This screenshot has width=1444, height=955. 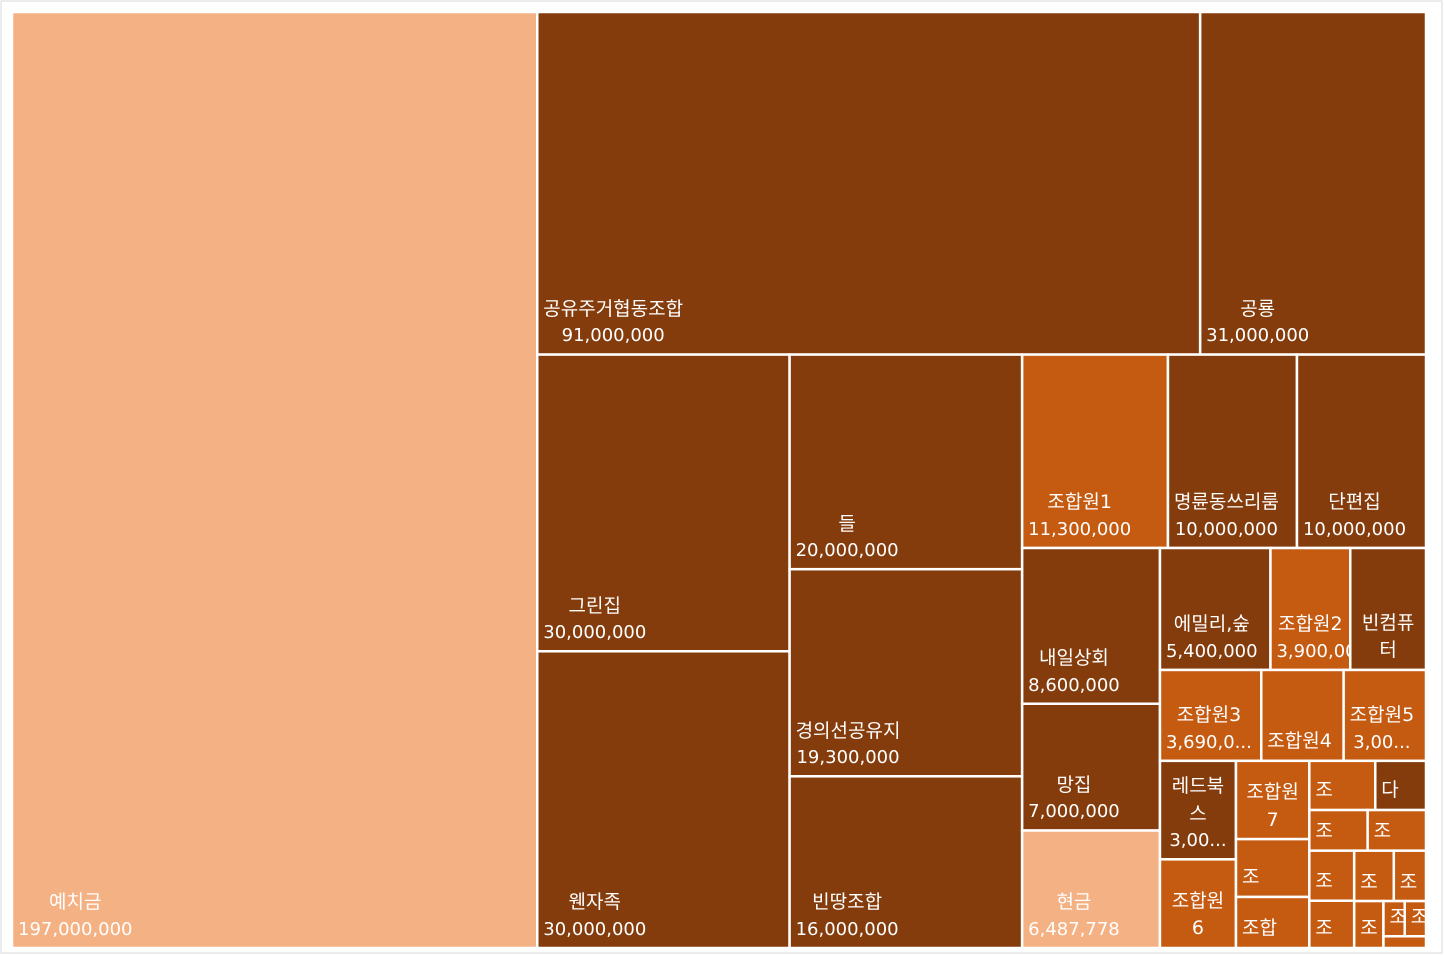 I want to click on label-group: 다, so click(x=1389, y=791).